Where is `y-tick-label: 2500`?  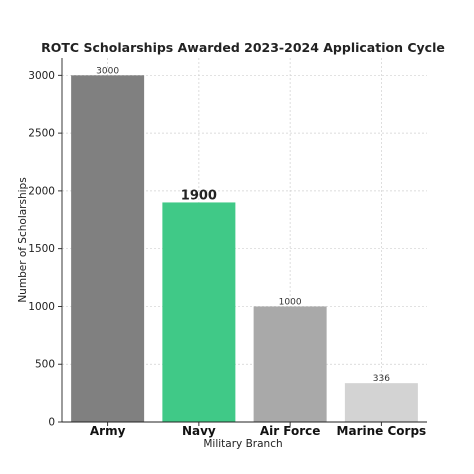 y-tick-label: 2500 is located at coordinates (41, 134).